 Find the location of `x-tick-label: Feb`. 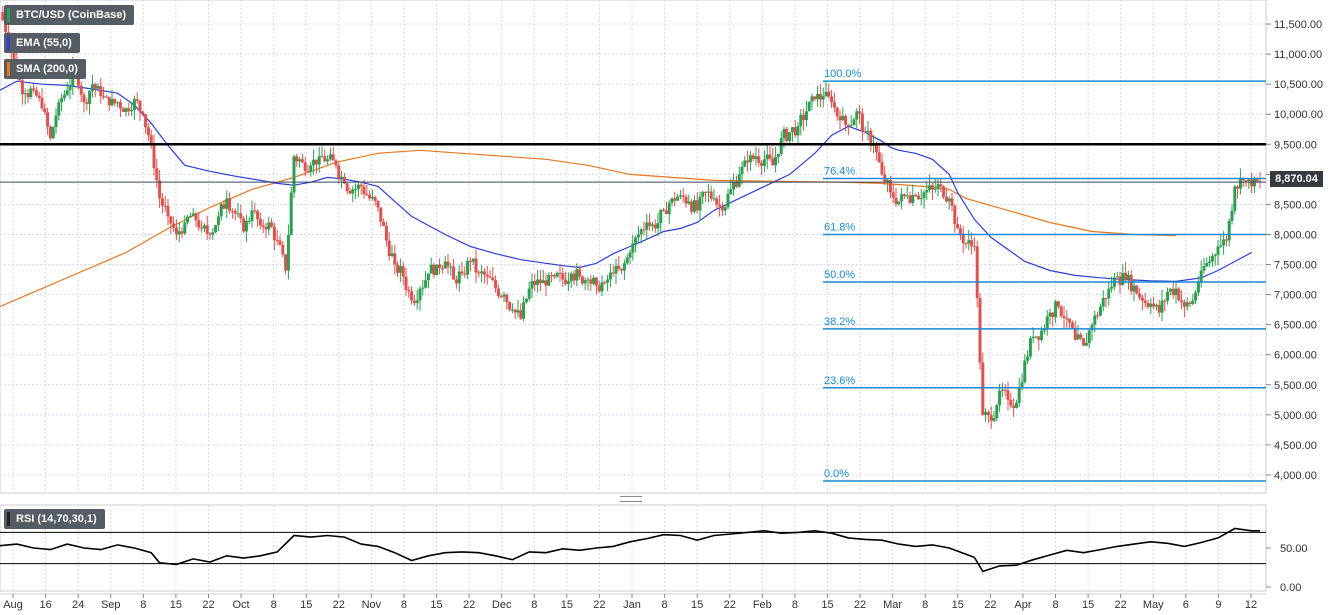

x-tick-label: Feb is located at coordinates (762, 605).